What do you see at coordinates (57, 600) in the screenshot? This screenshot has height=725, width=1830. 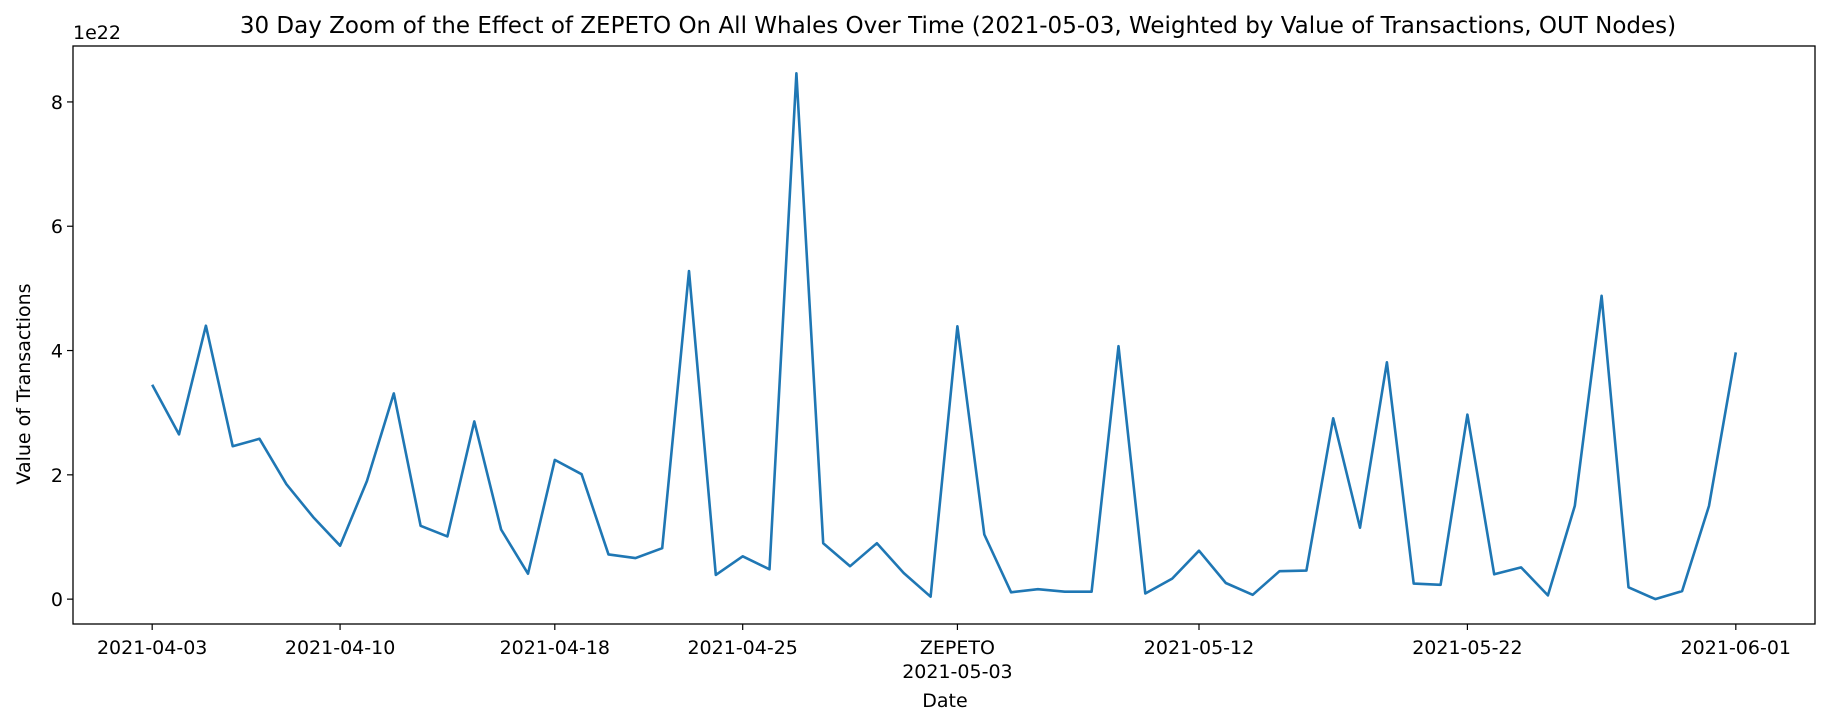 I see `y-tick-label: 0` at bounding box center [57, 600].